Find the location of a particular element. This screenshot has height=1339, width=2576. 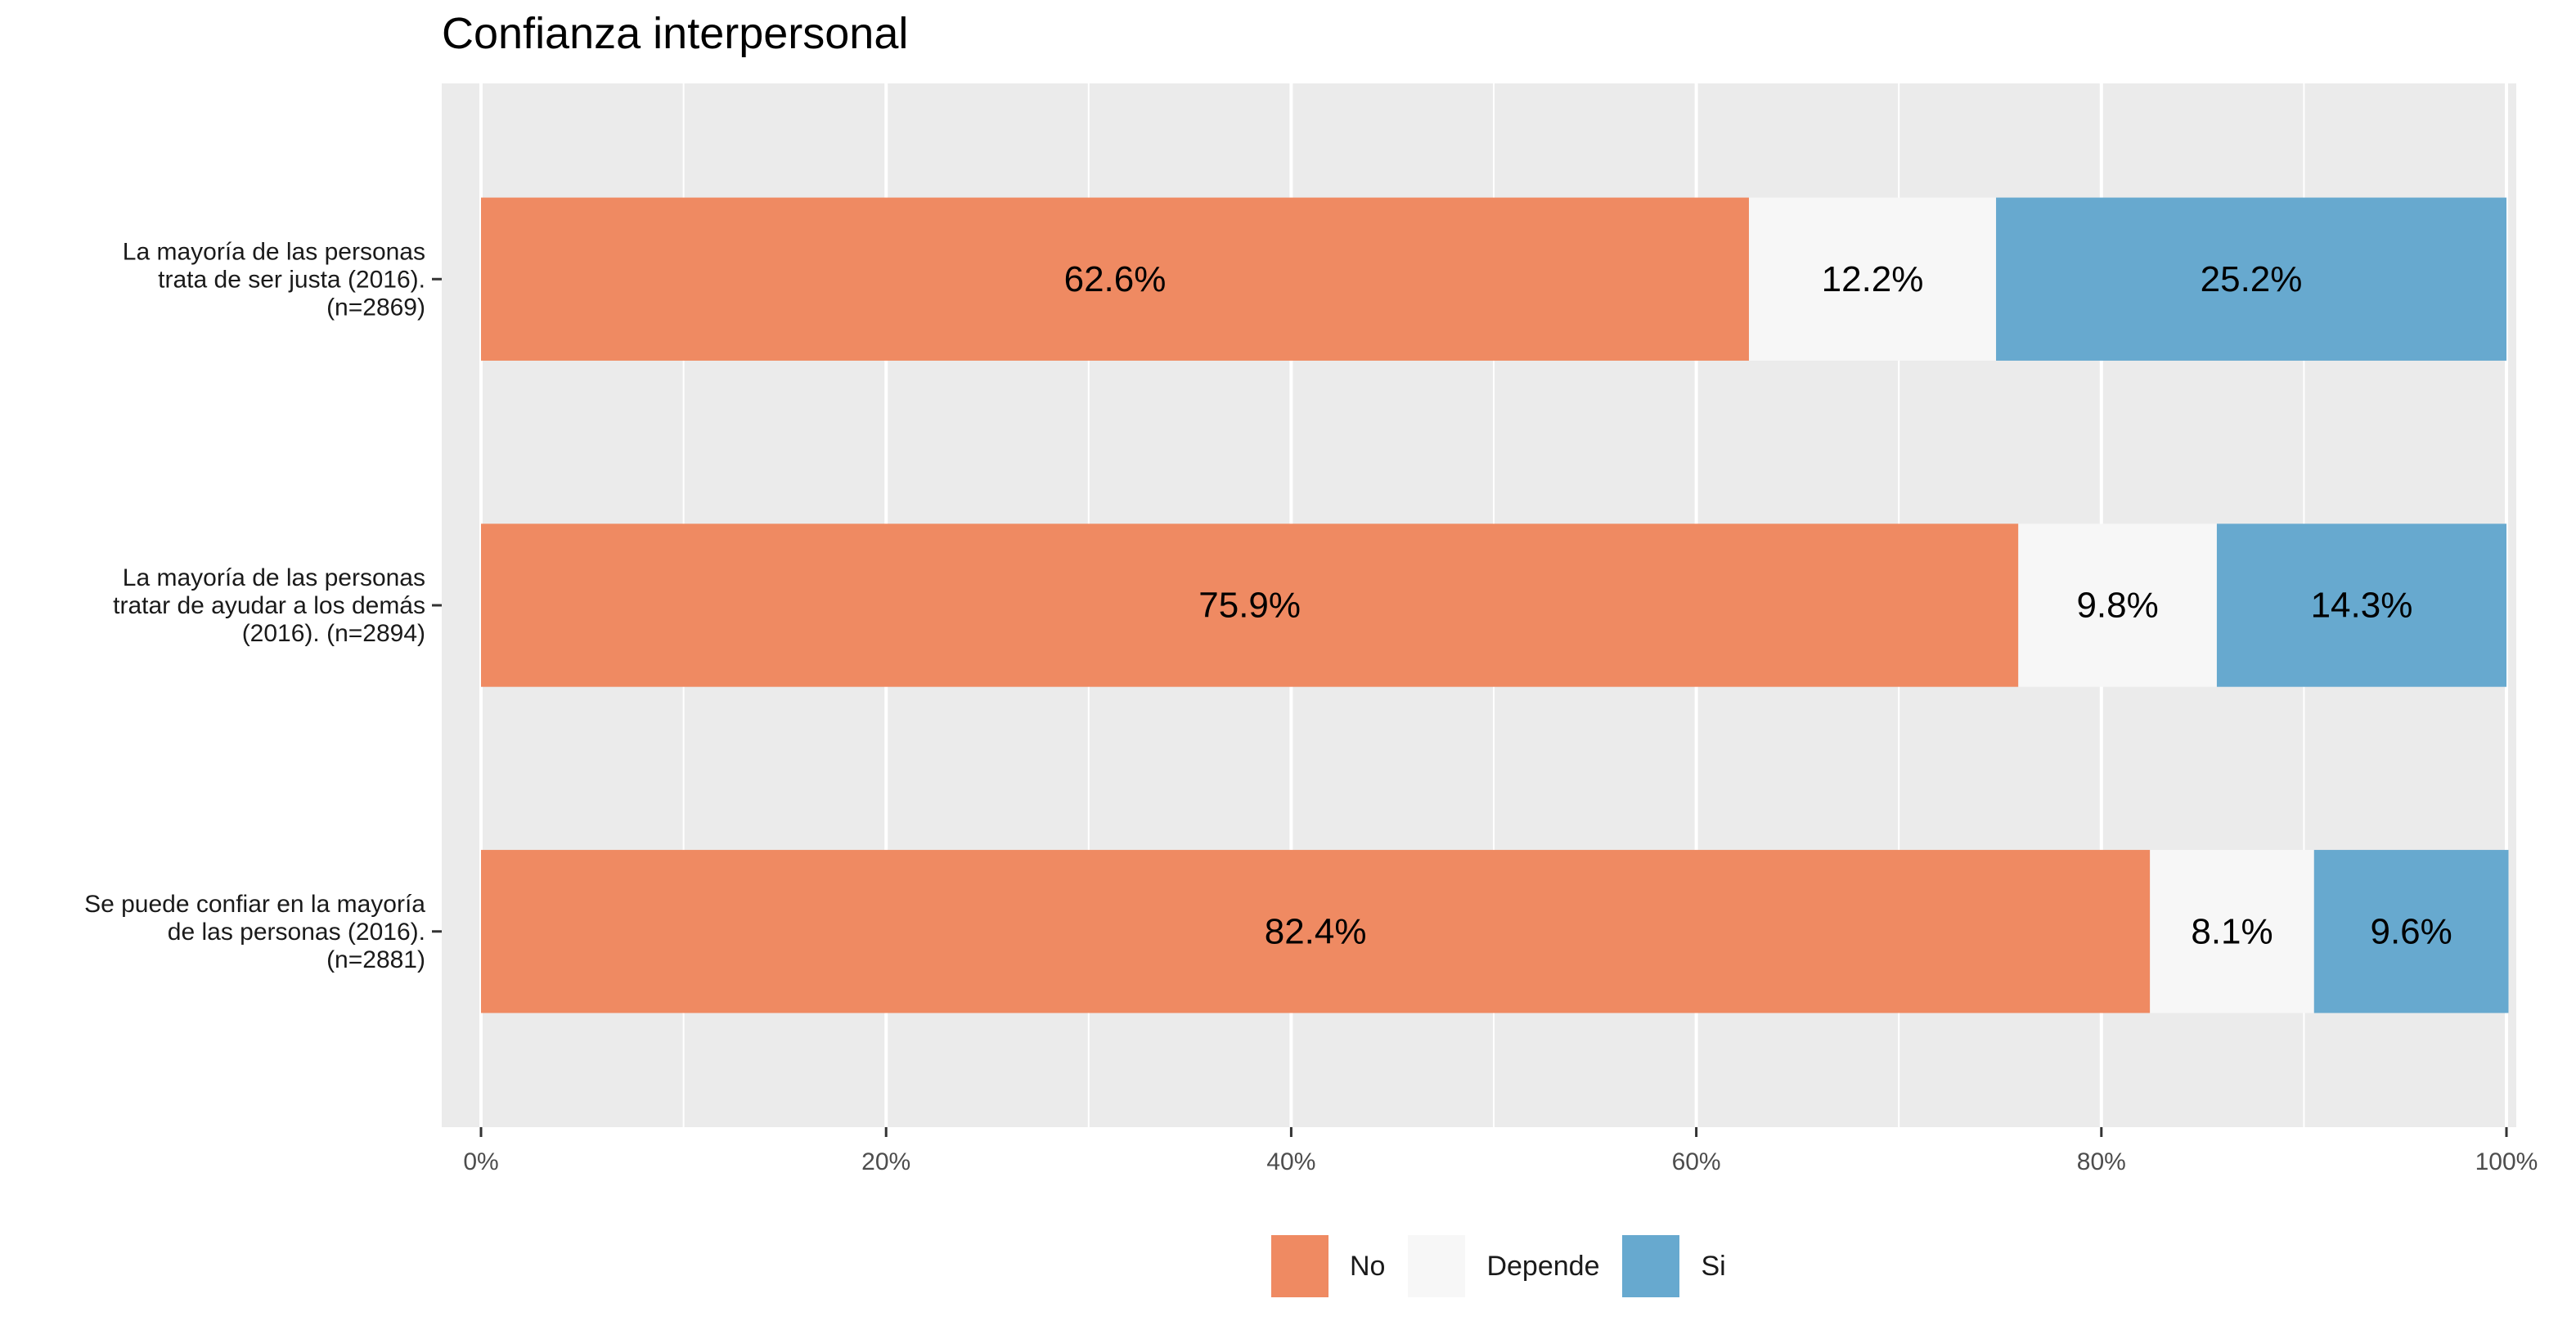

bar-value-label: 14.3% is located at coordinates (2362, 606).